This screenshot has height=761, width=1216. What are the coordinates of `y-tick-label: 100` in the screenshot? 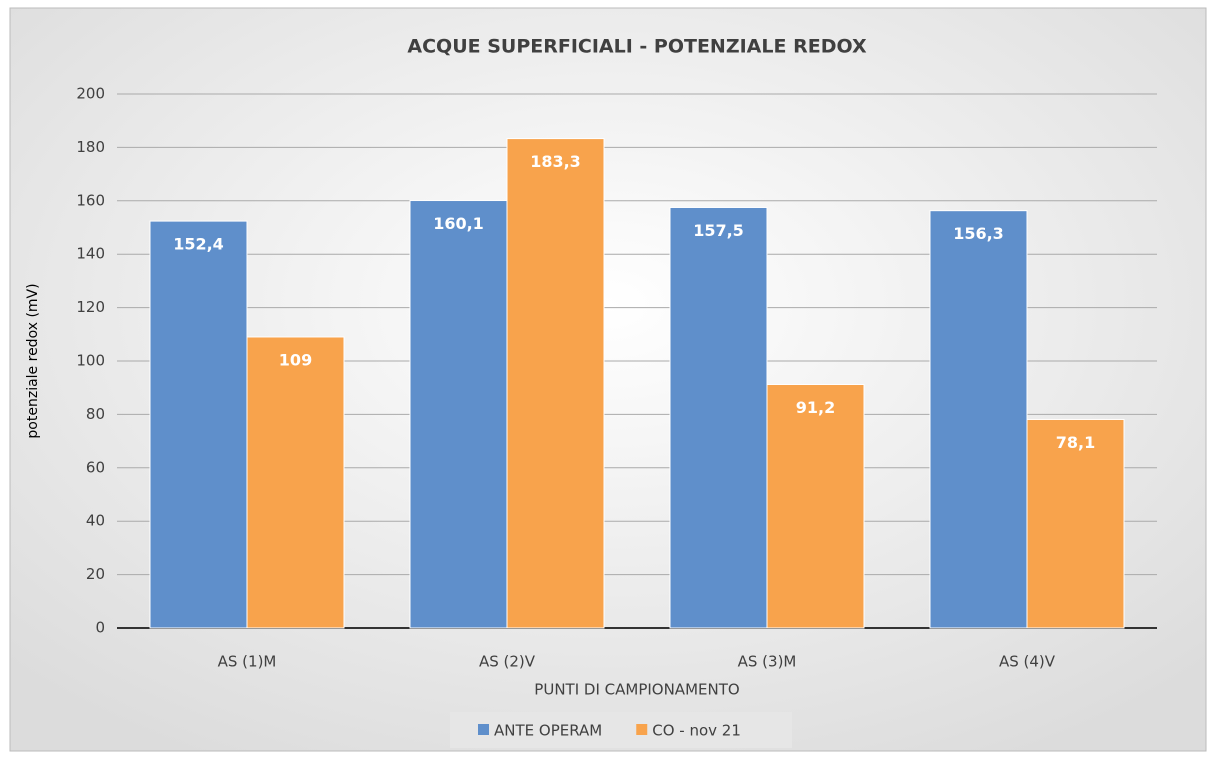 It's located at (90, 361).